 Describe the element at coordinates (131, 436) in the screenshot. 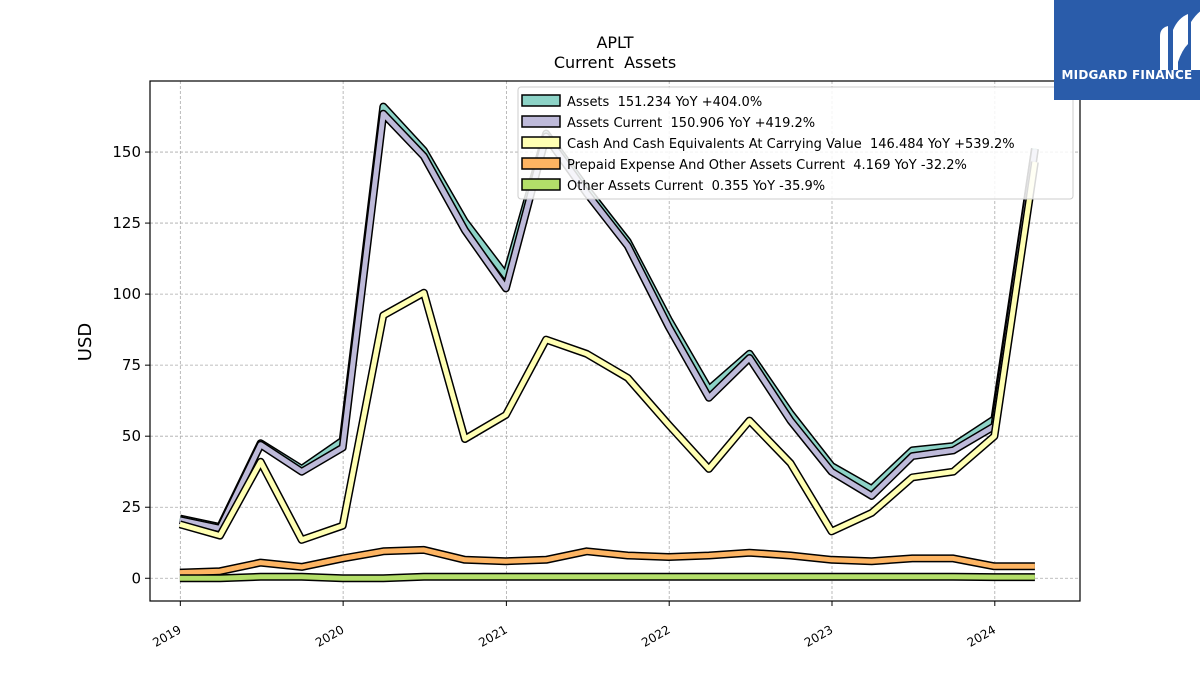

I see `y-tick-label: 50` at that location.